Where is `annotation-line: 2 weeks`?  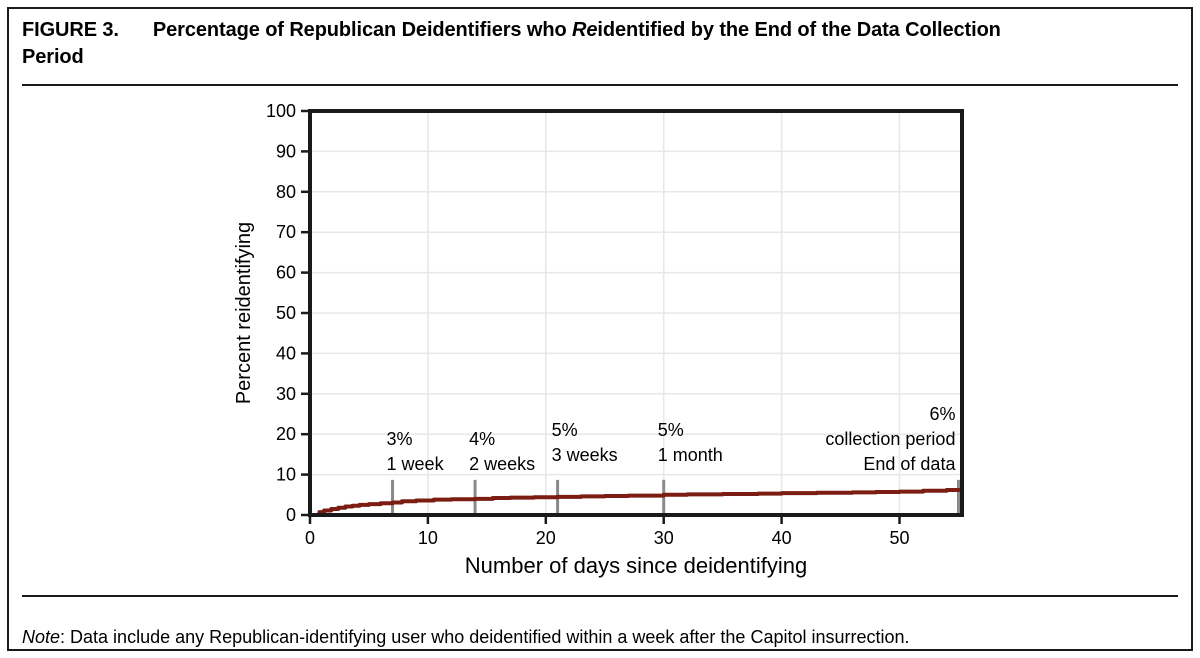
annotation-line: 2 weeks is located at coordinates (502, 464).